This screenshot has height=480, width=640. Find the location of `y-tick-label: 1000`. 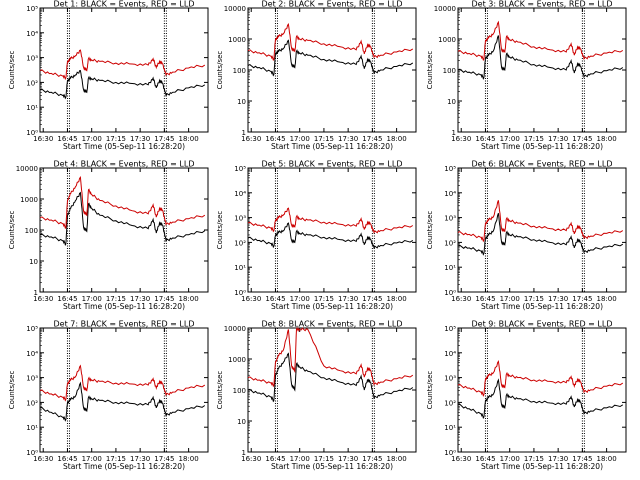

y-tick-label: 1000 is located at coordinates (447, 40).